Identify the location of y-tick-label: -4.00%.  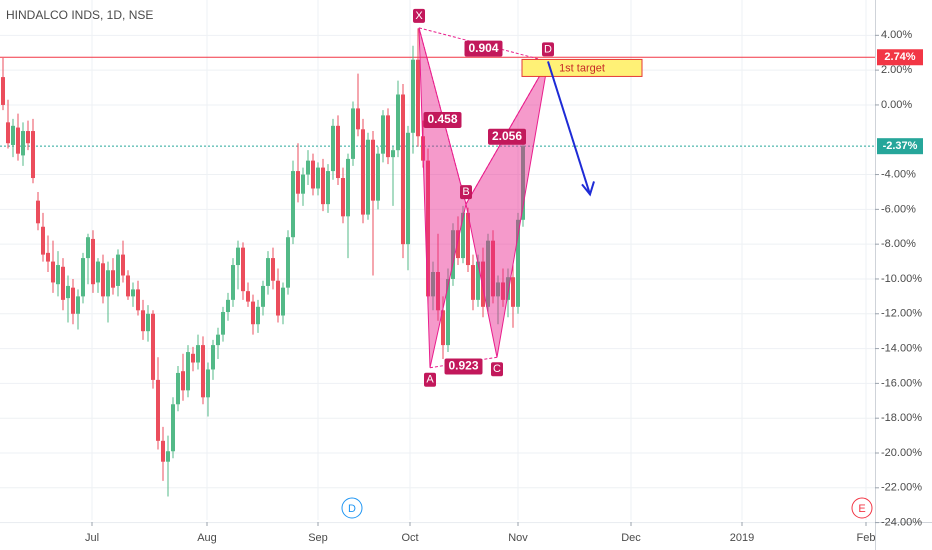
(898, 174).